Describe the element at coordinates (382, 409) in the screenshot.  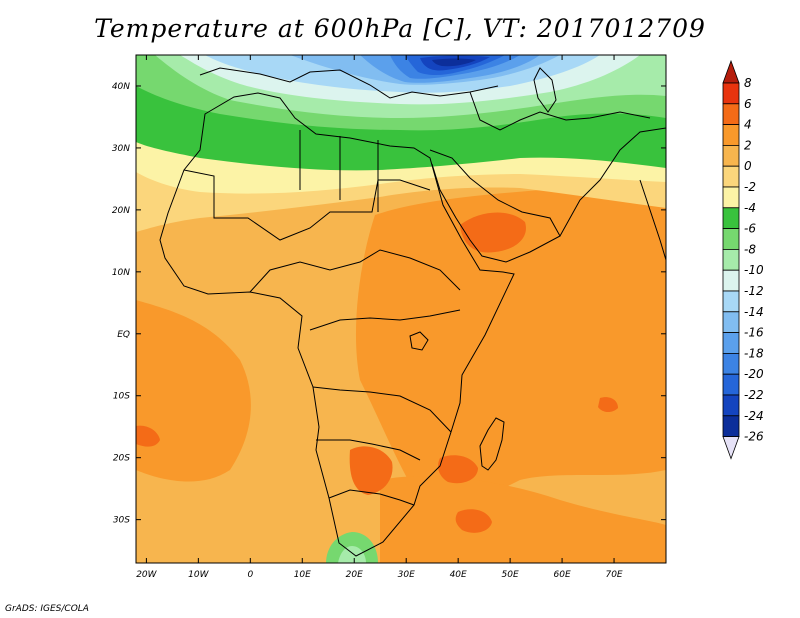
I see `border-south-central` at that location.